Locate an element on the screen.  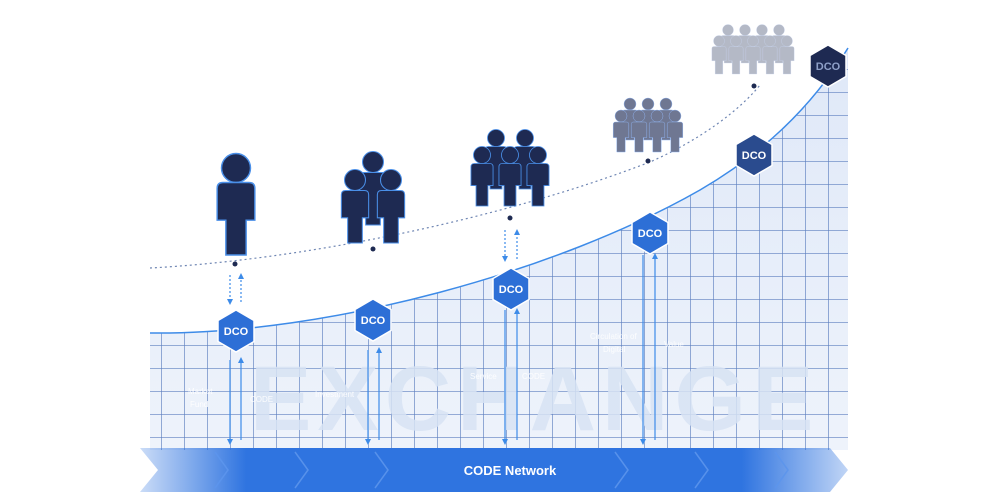
faint-label: Value is located at coordinates (674, 344).